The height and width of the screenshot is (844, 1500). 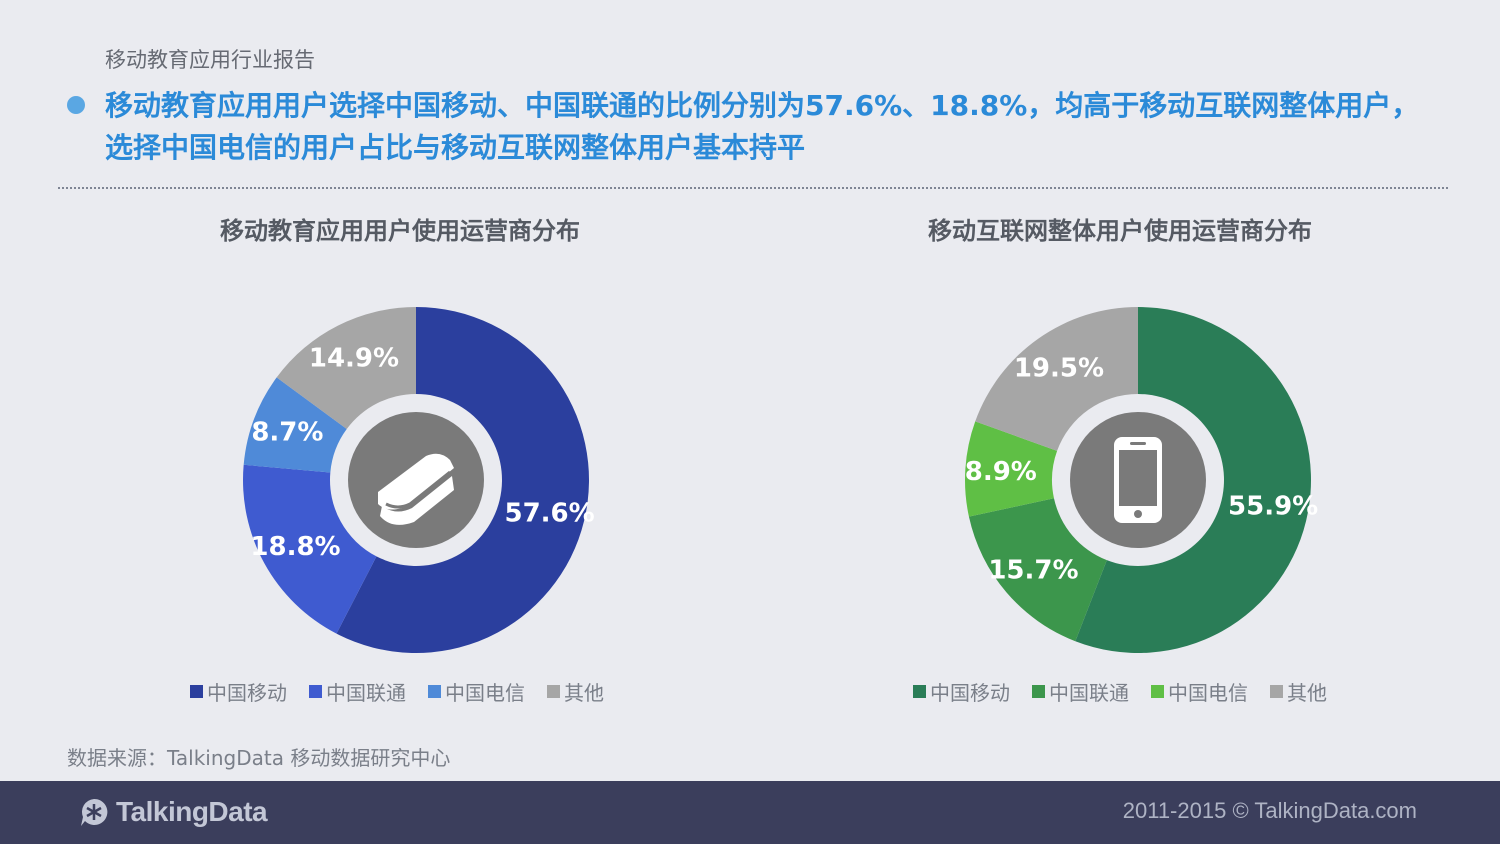 I want to click on slice-label-0-1: 18.8%, so click(x=295, y=547).